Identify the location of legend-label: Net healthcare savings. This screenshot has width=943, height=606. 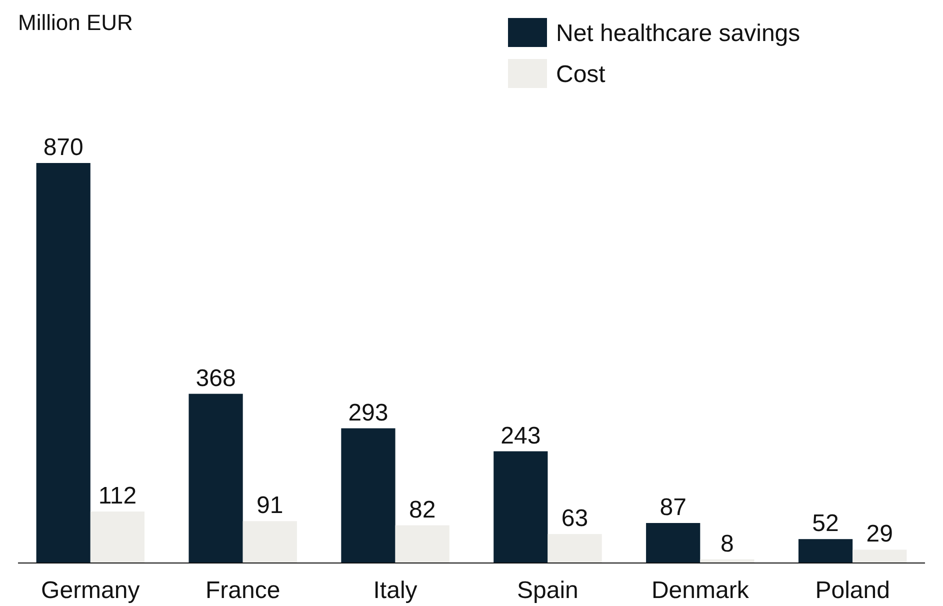
(678, 33).